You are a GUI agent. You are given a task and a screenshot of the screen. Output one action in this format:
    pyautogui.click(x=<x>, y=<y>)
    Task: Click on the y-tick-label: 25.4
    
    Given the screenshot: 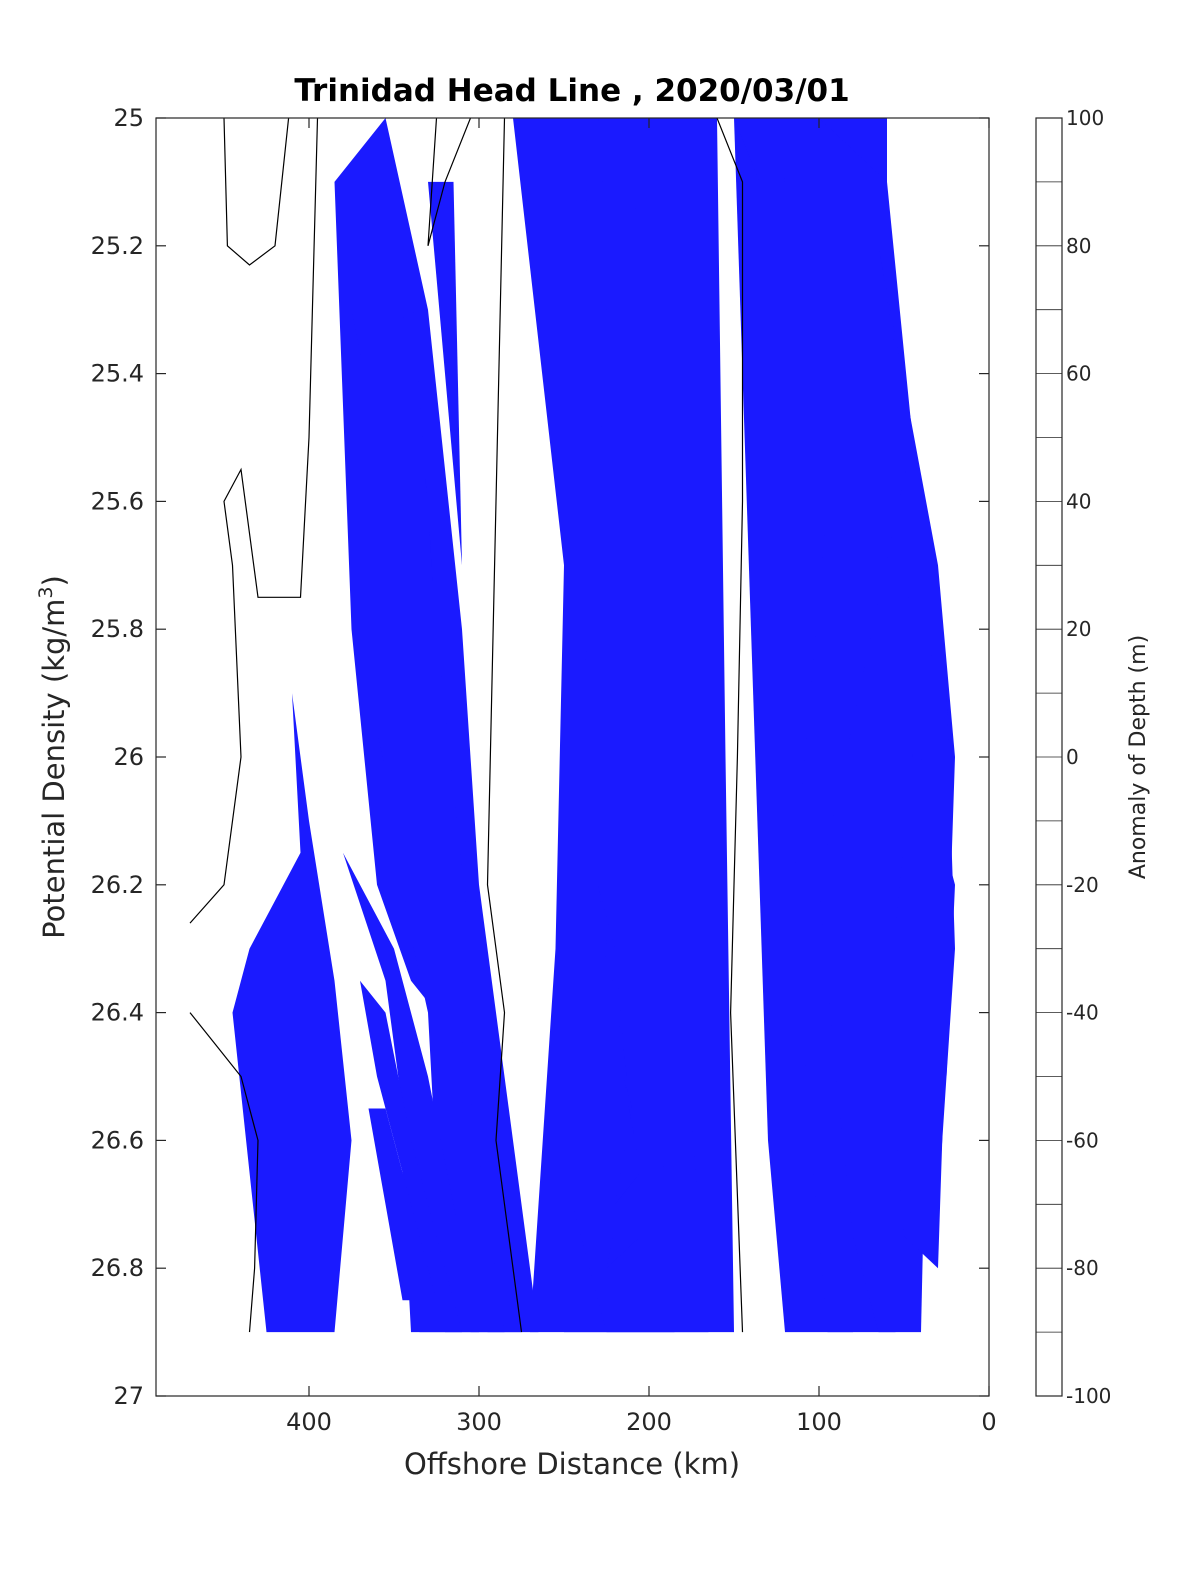 What is the action you would take?
    pyautogui.click(x=117, y=374)
    